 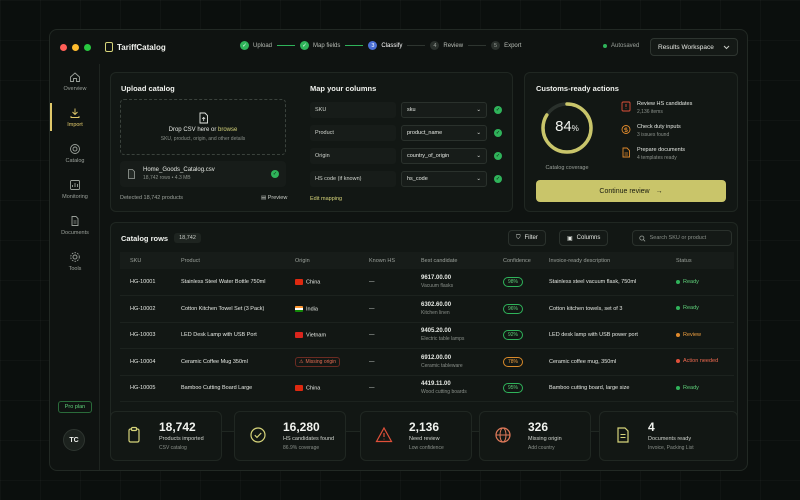 What do you see at coordinates (671, 448) in the screenshot?
I see `stat-sub: Invoice, Packing List` at bounding box center [671, 448].